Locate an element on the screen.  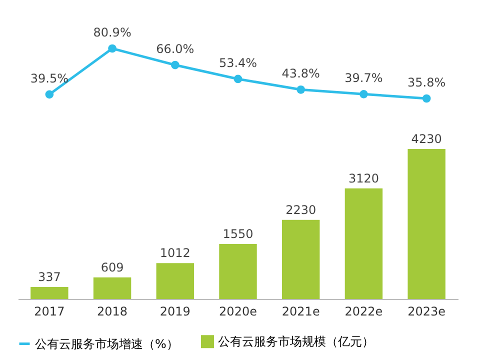
x-tick-label: 2020e is located at coordinates (238, 311).